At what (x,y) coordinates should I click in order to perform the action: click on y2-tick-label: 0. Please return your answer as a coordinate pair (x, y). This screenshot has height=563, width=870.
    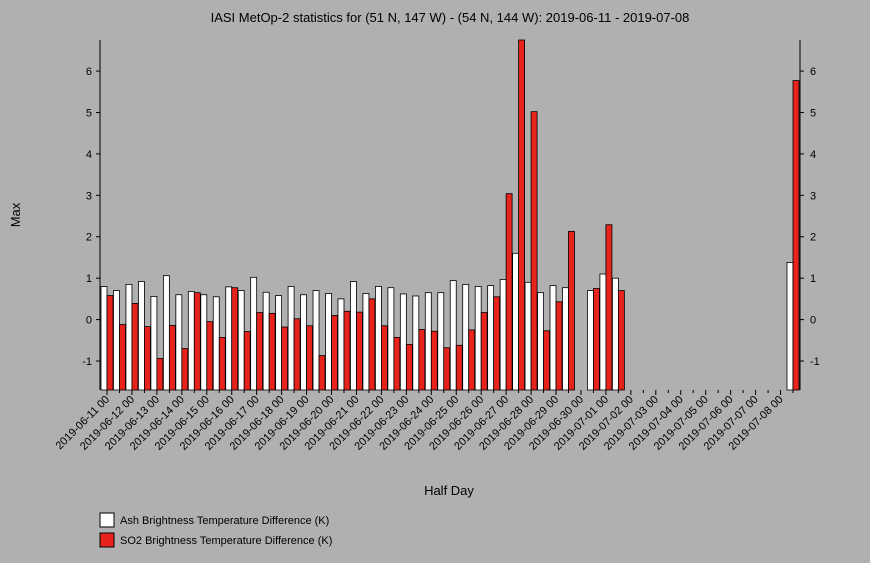
    Looking at the image, I should click on (813, 321).